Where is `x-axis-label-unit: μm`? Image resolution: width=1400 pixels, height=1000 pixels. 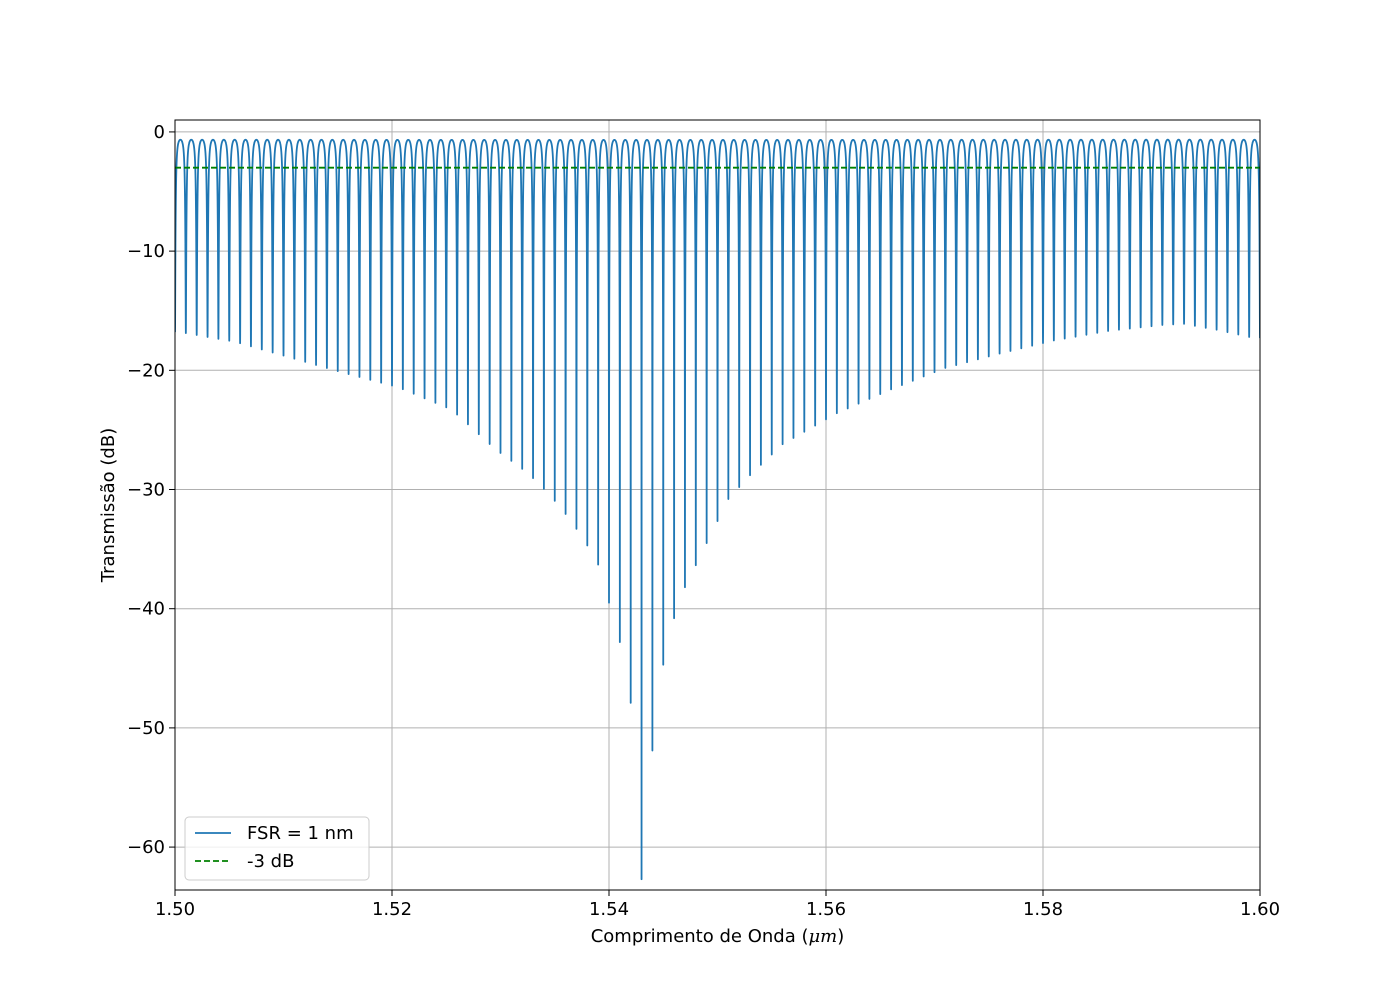 x-axis-label-unit: μm is located at coordinates (822, 936).